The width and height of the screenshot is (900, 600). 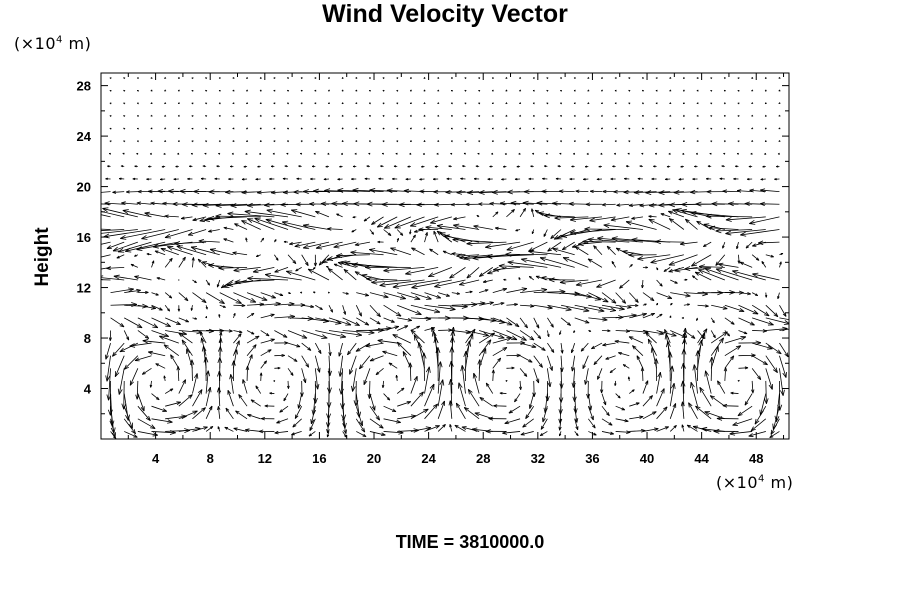 I want to click on x-axis-unit: (×104 m), so click(x=754, y=482).